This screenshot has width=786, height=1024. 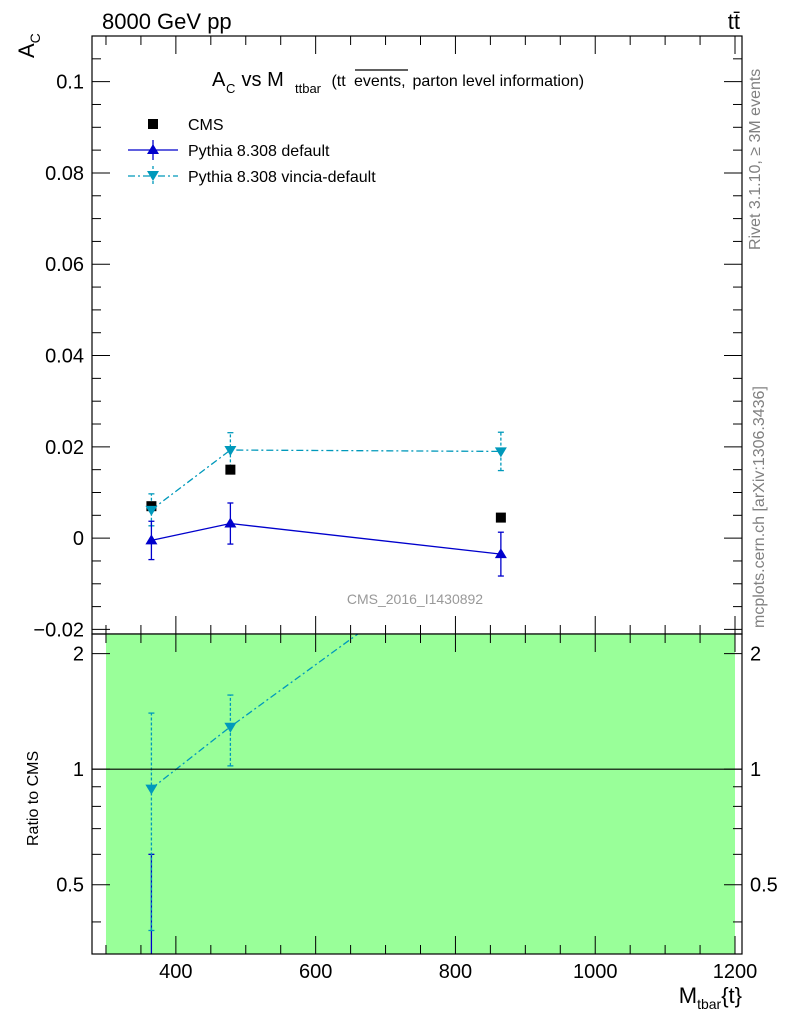 What do you see at coordinates (326, 480) in the screenshot?
I see `vincia-line` at bounding box center [326, 480].